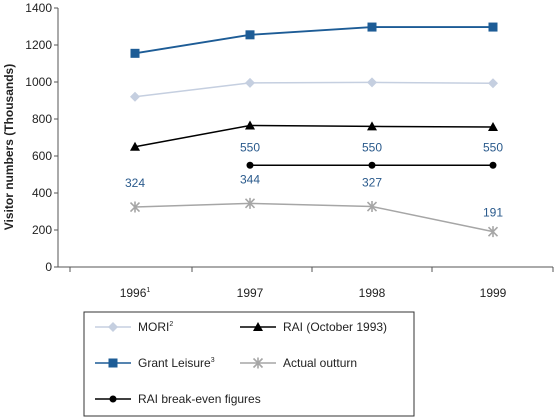 This screenshot has width=560, height=420. I want to click on y-tick-label: 0, so click(48, 267).